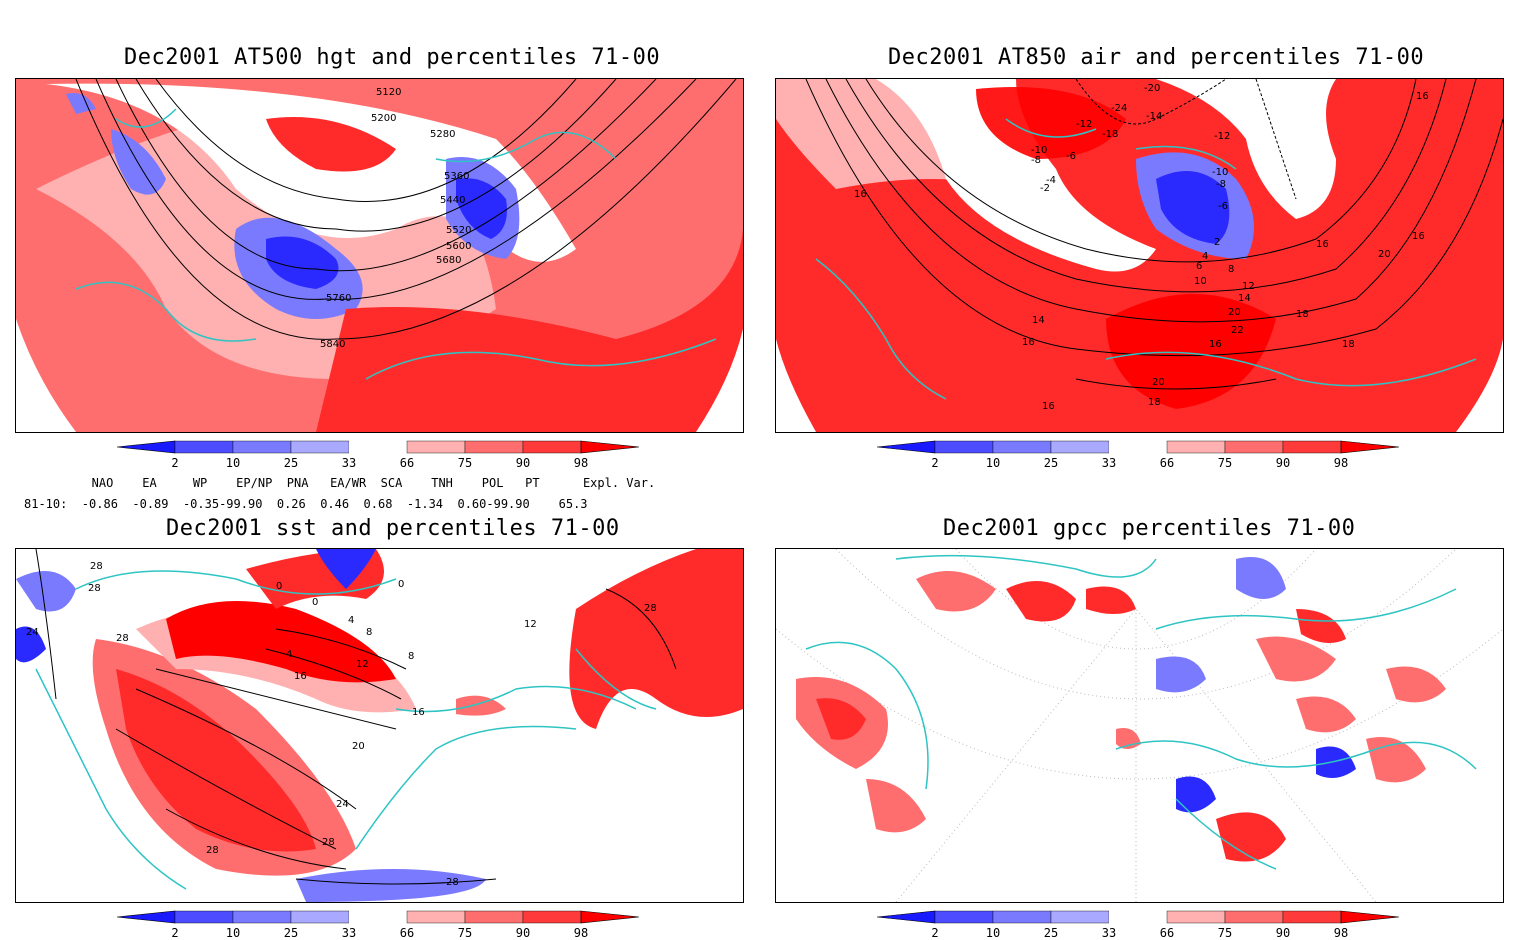  What do you see at coordinates (1149, 528) in the screenshot?
I see `panel-title-gpcc: Dec2001 gpcc percentiles 71-00` at bounding box center [1149, 528].